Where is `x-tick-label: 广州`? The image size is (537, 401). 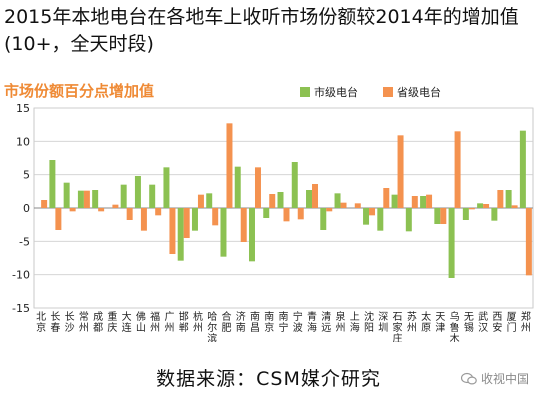 x-tick-label: 广州 is located at coordinates (169, 322).